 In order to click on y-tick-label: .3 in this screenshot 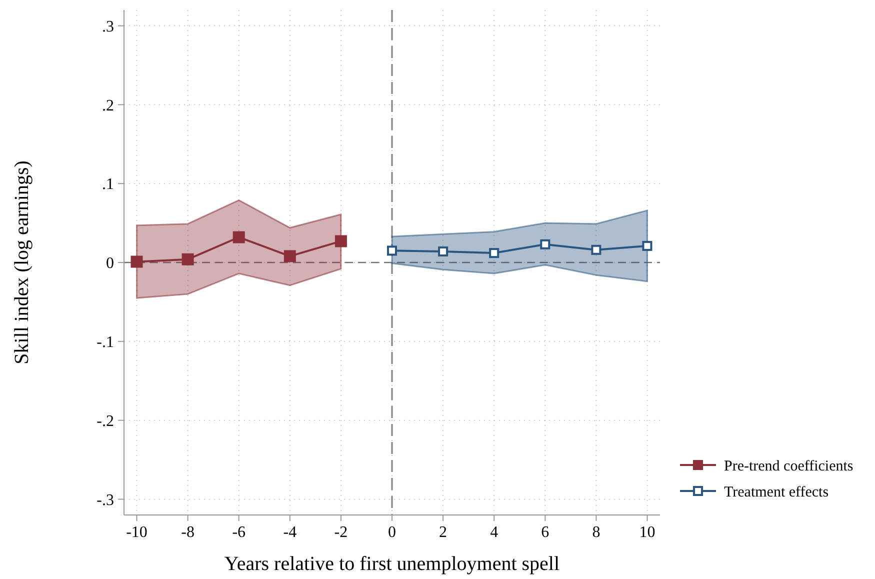, I will do `click(108, 27)`.